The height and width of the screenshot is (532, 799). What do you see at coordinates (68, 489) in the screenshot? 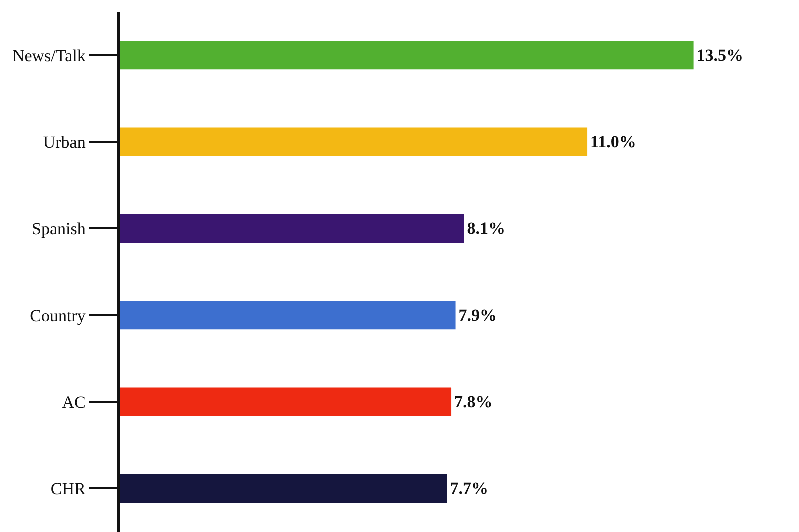
I see `y-tick-label: CHR` at bounding box center [68, 489].